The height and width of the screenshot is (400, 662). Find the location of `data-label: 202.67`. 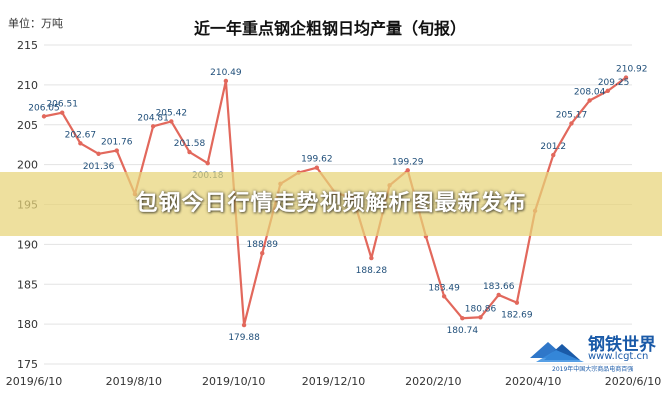

data-label: 202.67 is located at coordinates (81, 135).